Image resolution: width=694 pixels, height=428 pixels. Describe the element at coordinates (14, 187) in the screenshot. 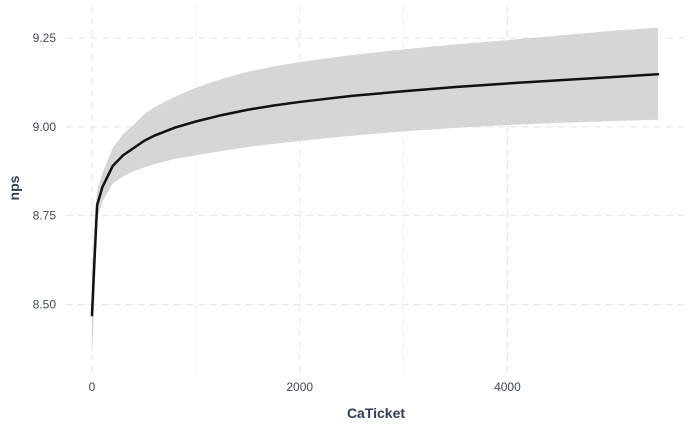

I see `y-axis-title: nps` at that location.